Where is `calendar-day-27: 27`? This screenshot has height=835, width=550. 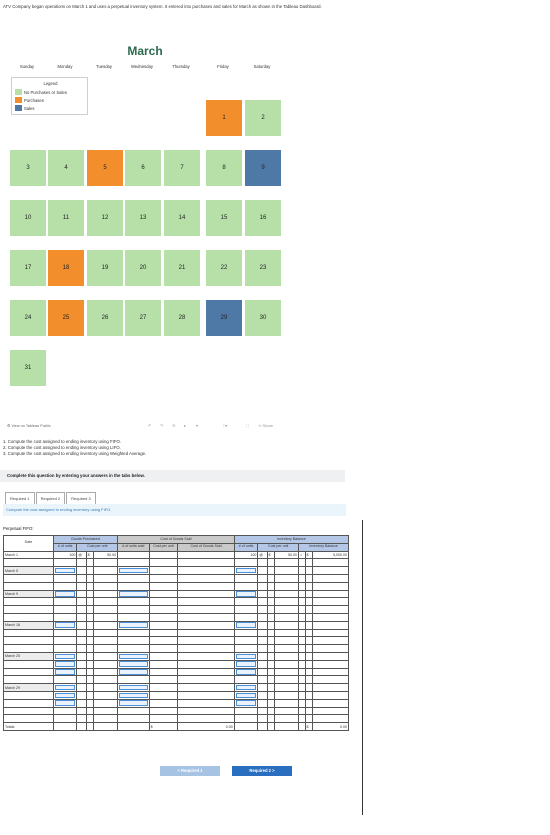 calendar-day-27: 27 is located at coordinates (143, 318).